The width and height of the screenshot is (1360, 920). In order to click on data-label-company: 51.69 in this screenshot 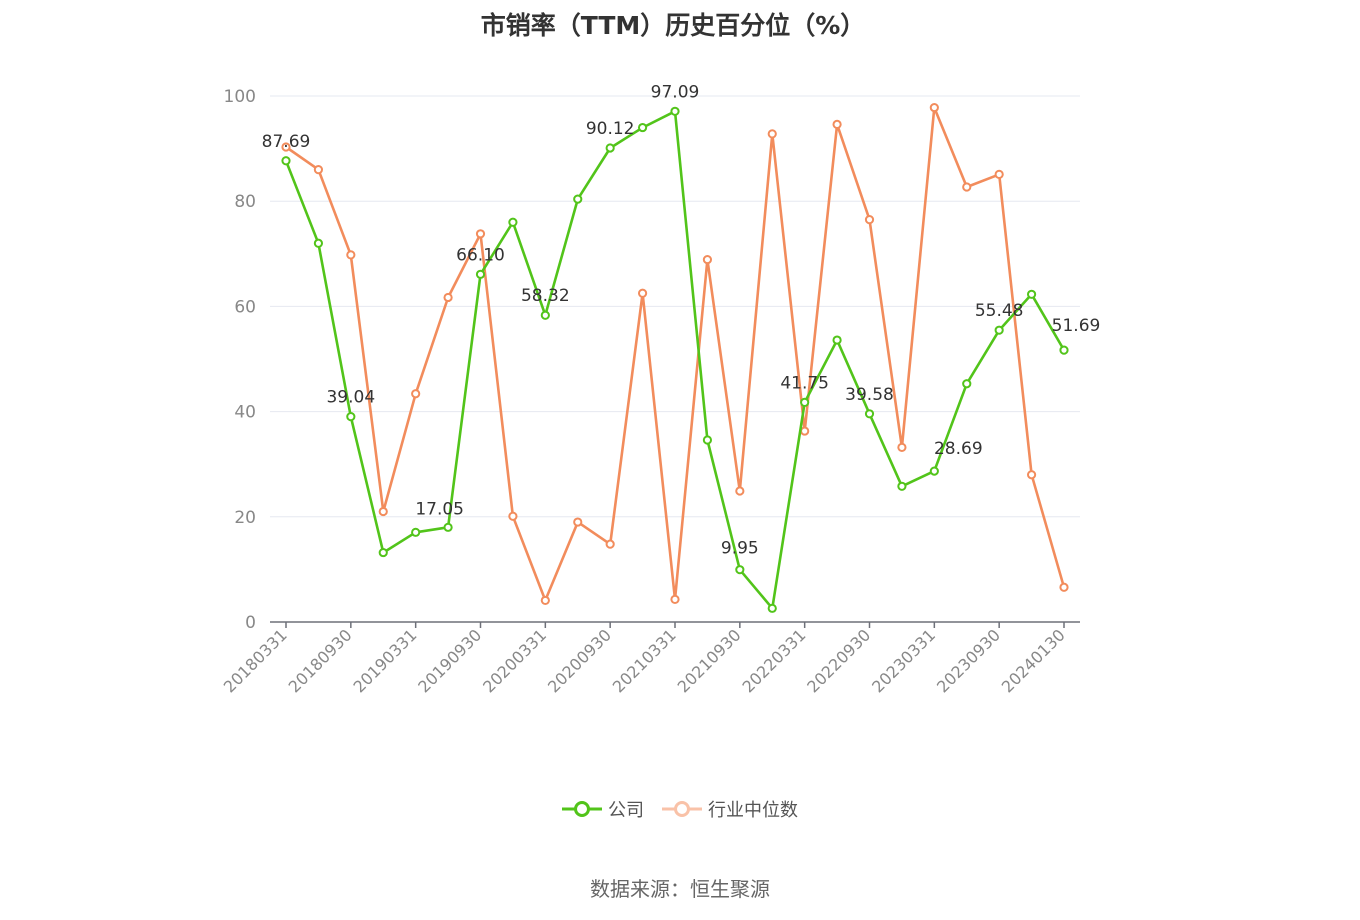, I will do `click(1076, 326)`.